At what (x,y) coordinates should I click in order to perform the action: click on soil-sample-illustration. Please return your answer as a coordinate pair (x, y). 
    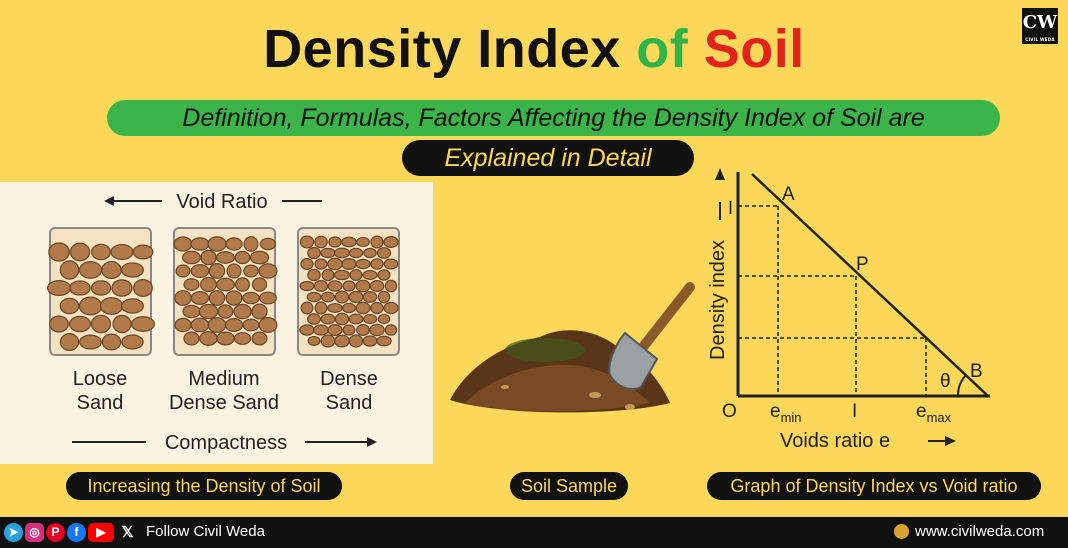
    Looking at the image, I should click on (572, 347).